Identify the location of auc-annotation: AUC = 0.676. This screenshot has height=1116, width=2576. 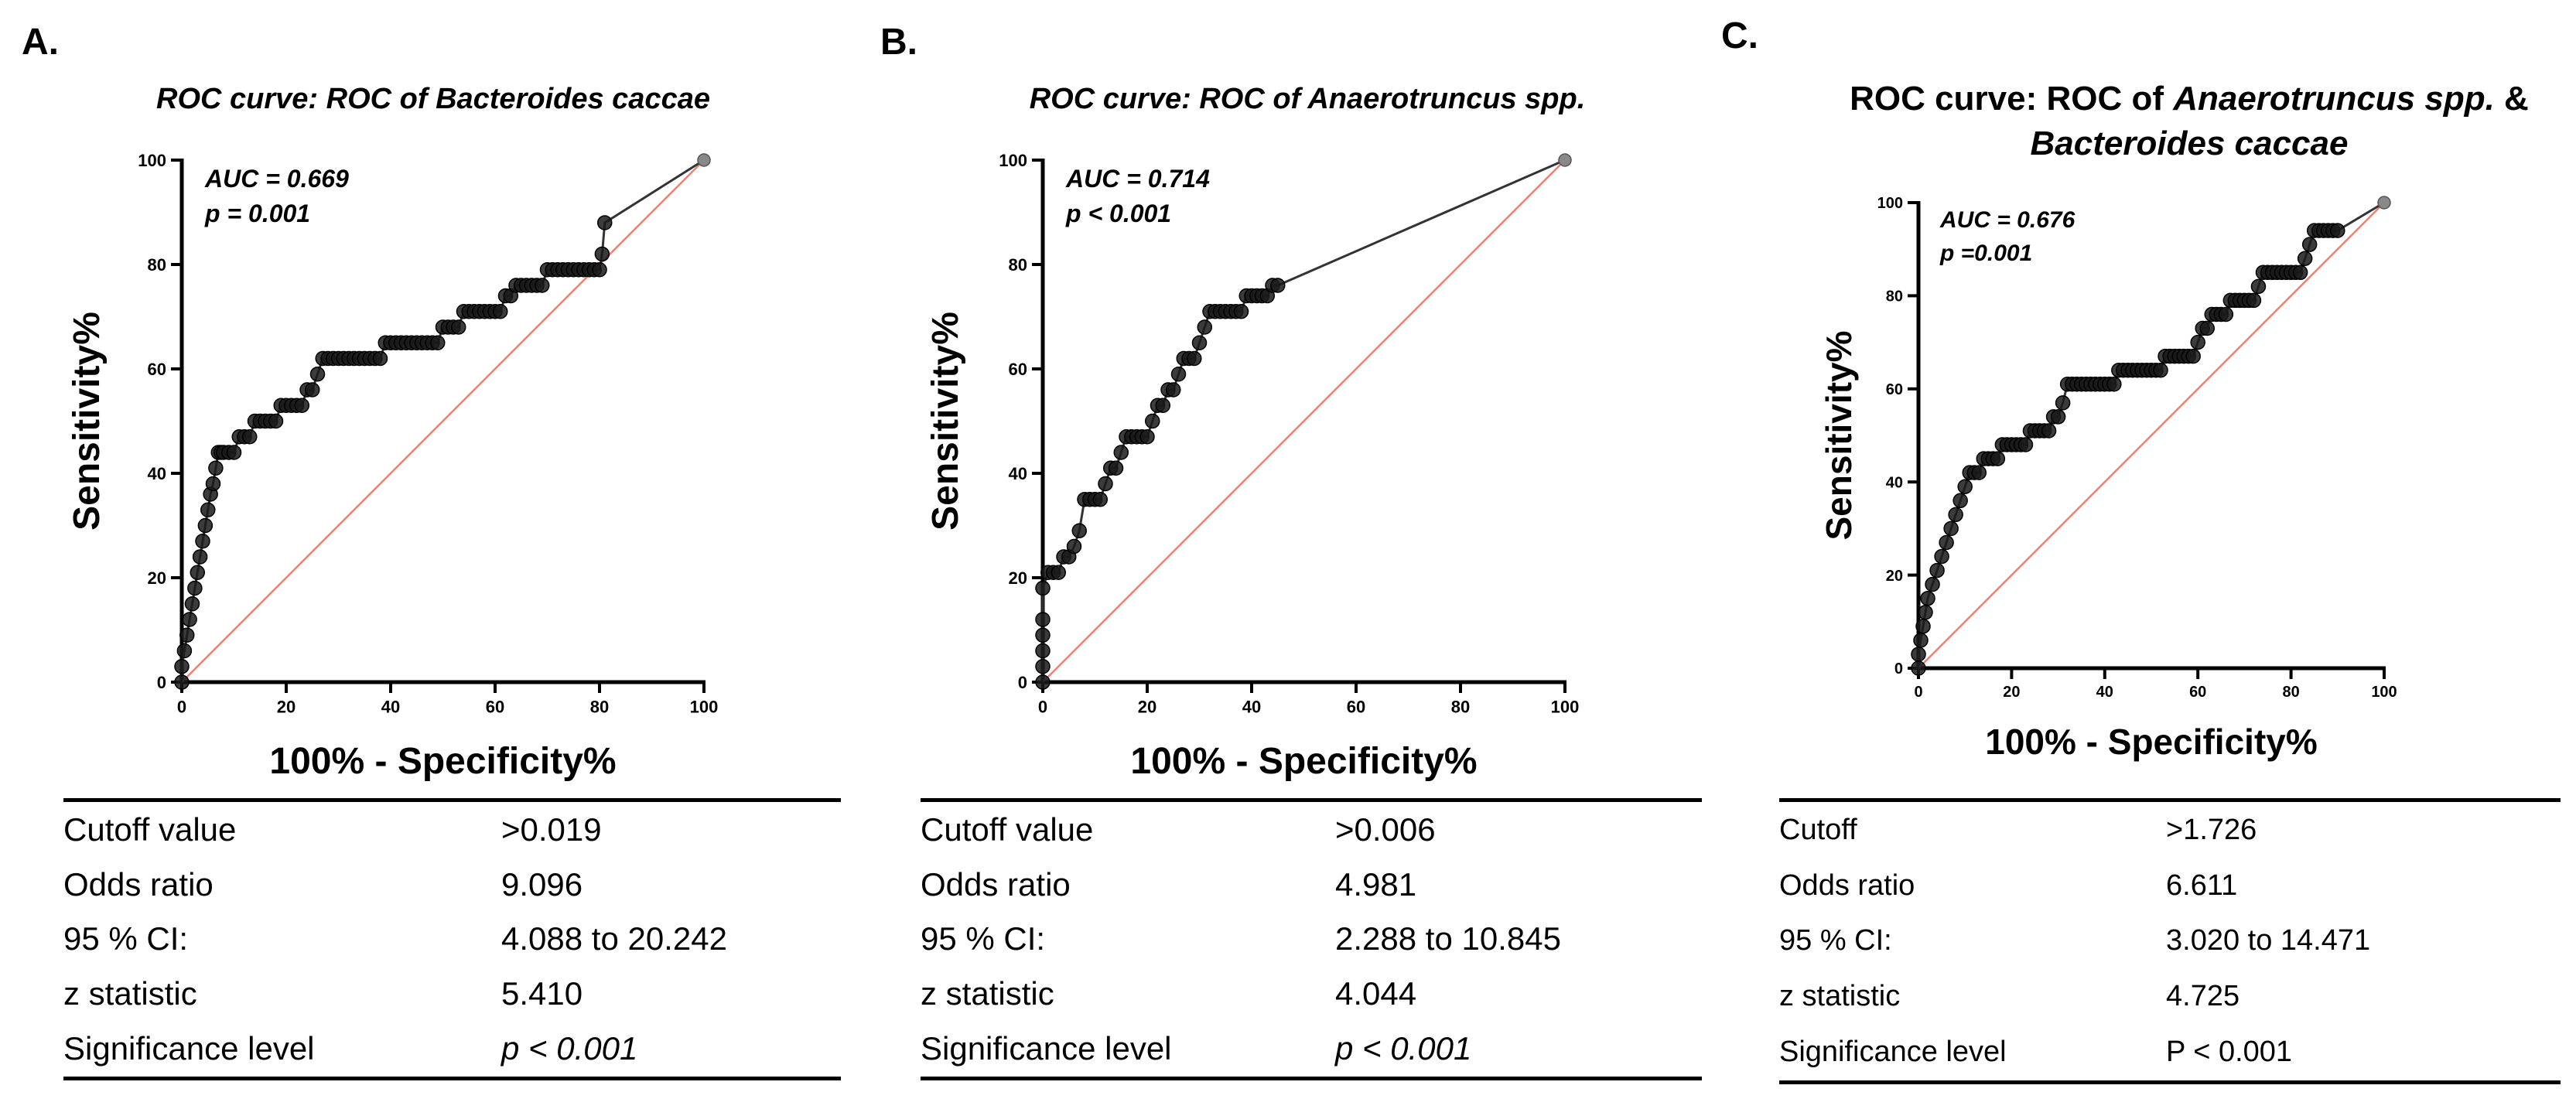
(2007, 220).